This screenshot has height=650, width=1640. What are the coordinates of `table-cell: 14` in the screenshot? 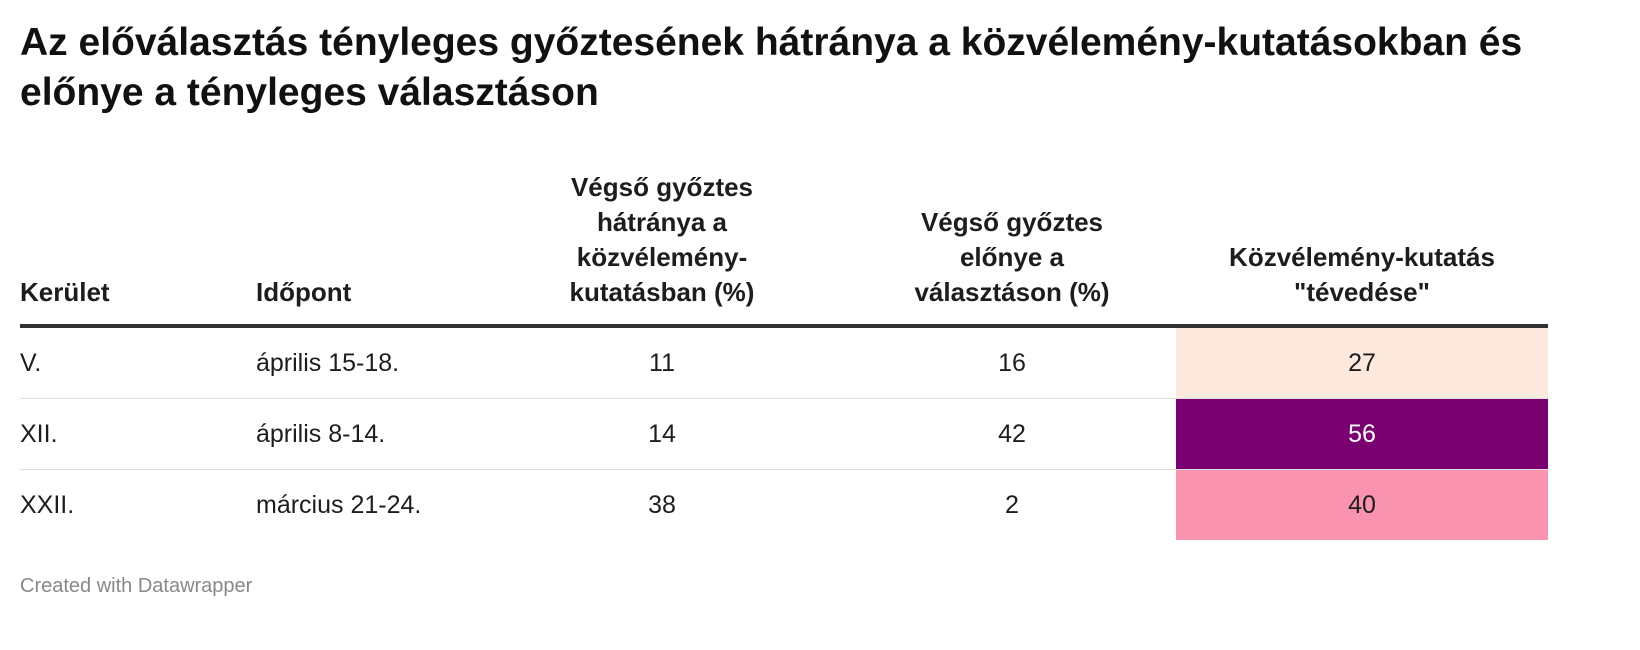 It's located at (662, 434).